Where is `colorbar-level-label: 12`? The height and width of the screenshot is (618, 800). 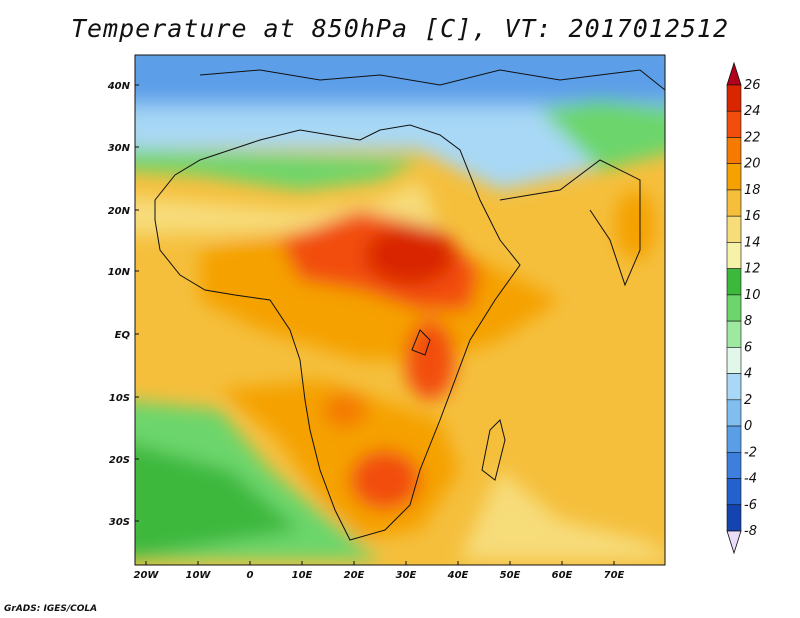
colorbar-level-label: 12 is located at coordinates (752, 269).